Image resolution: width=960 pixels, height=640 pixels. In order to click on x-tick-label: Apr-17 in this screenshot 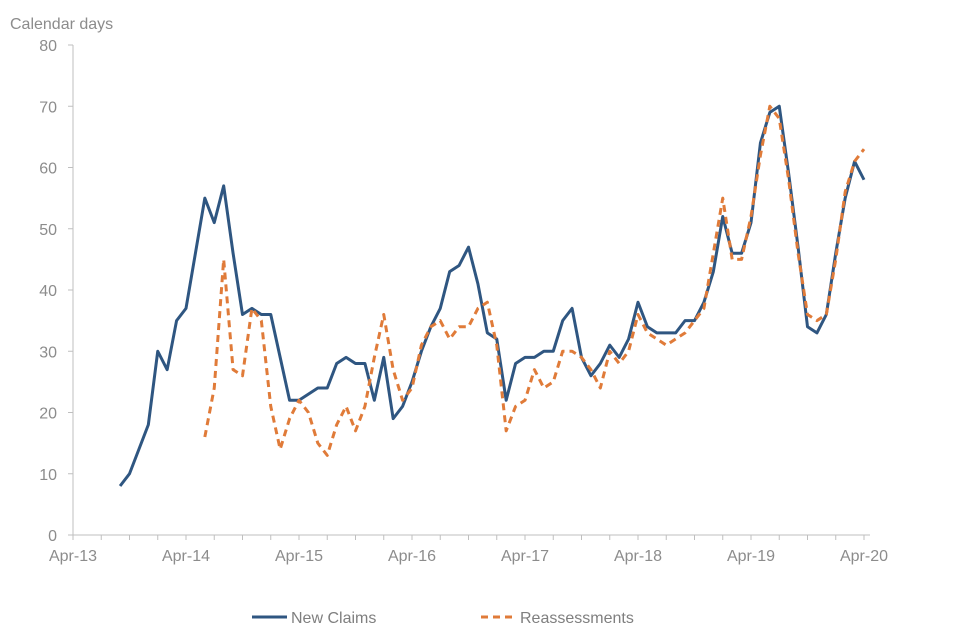, I will do `click(525, 556)`.